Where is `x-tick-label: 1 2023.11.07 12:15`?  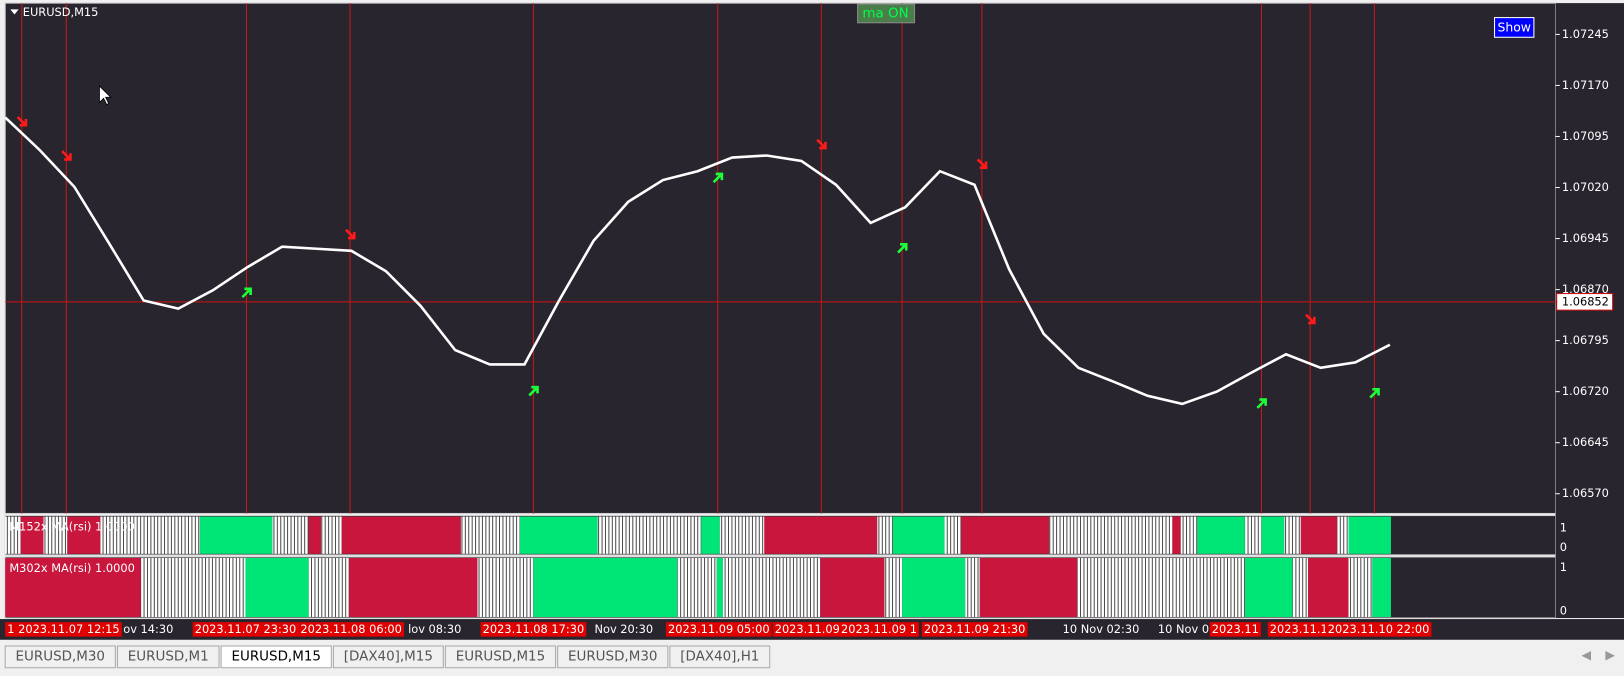 x-tick-label: 1 2023.11.07 12:15 is located at coordinates (63, 629).